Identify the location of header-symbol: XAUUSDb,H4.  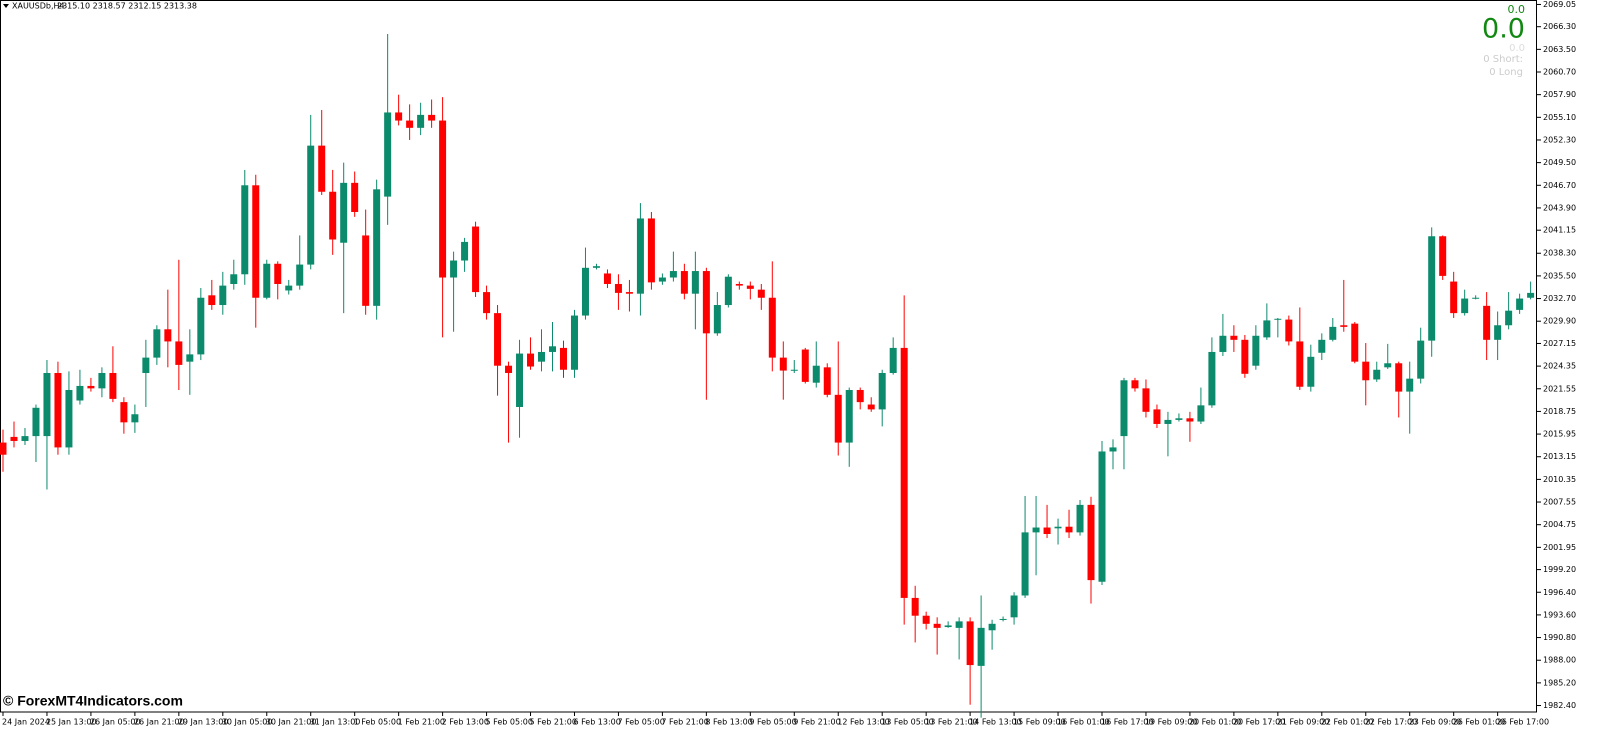
(38, 6).